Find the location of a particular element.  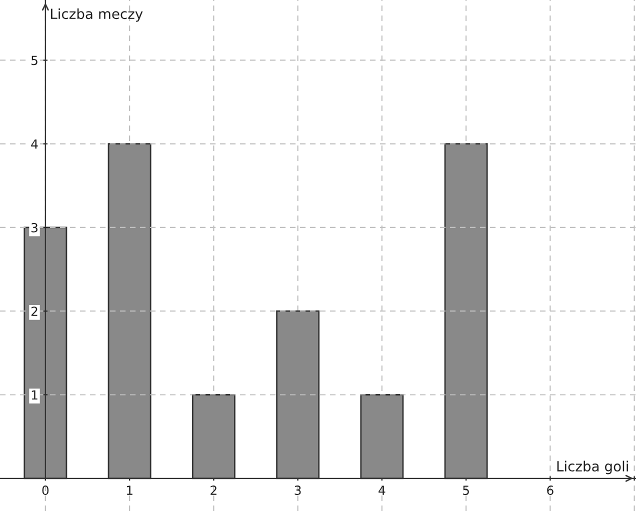

x-axis-title: Liczba goli is located at coordinates (592, 467).